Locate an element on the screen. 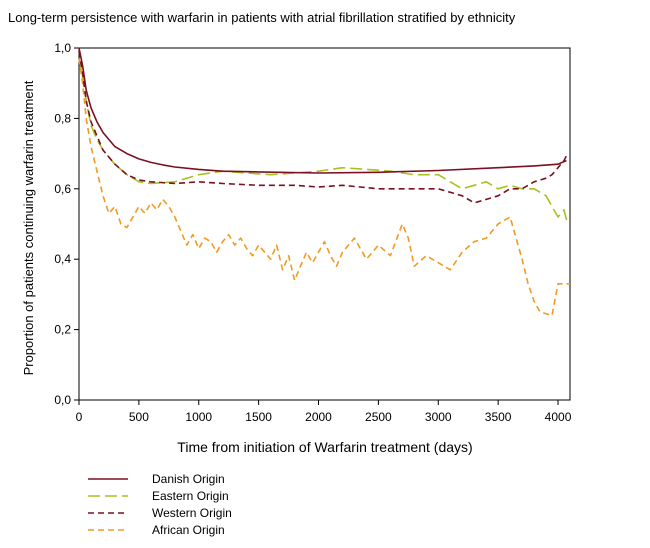  legend-label-eastern-origin: Eastern Origin is located at coordinates (190, 496).